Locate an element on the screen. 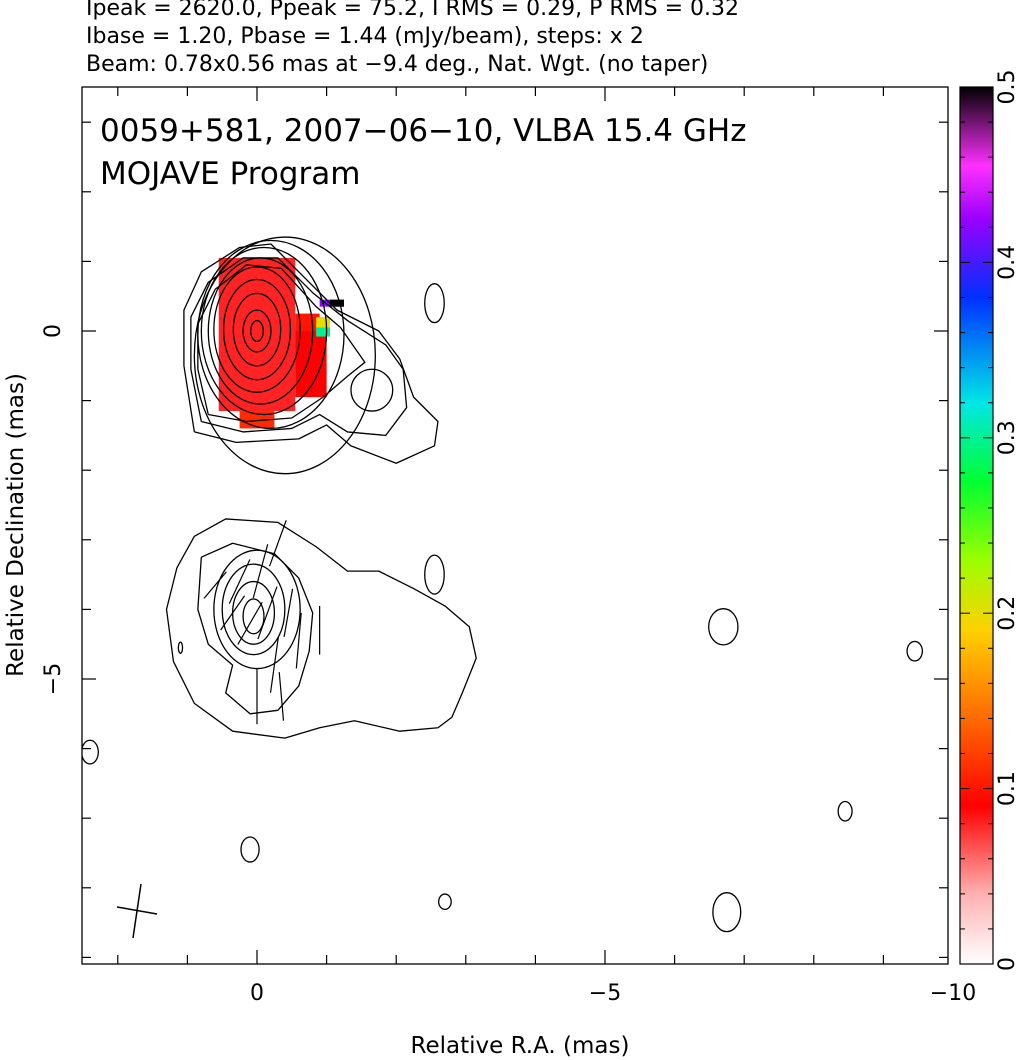  colorbar-tick-labels: 0 0.1 0.2 0.3 0.4 0.5 is located at coordinates (1007, 521).